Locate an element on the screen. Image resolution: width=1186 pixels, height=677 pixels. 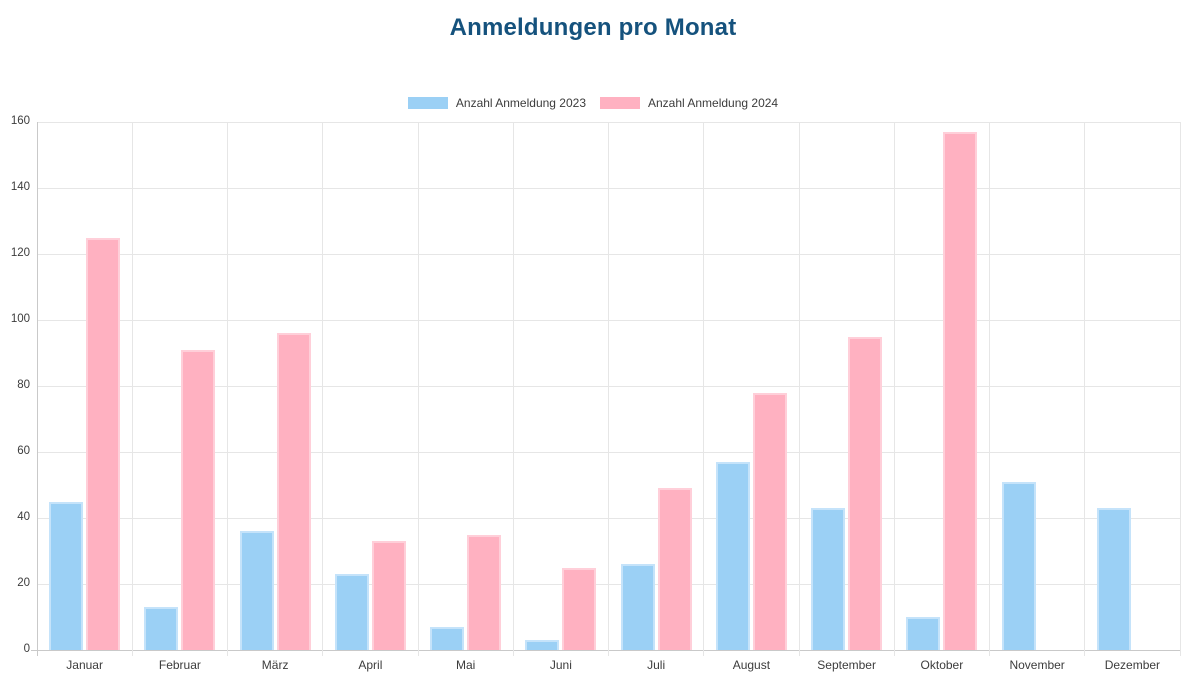
x-axis-label-maerz: März is located at coordinates (275, 665).